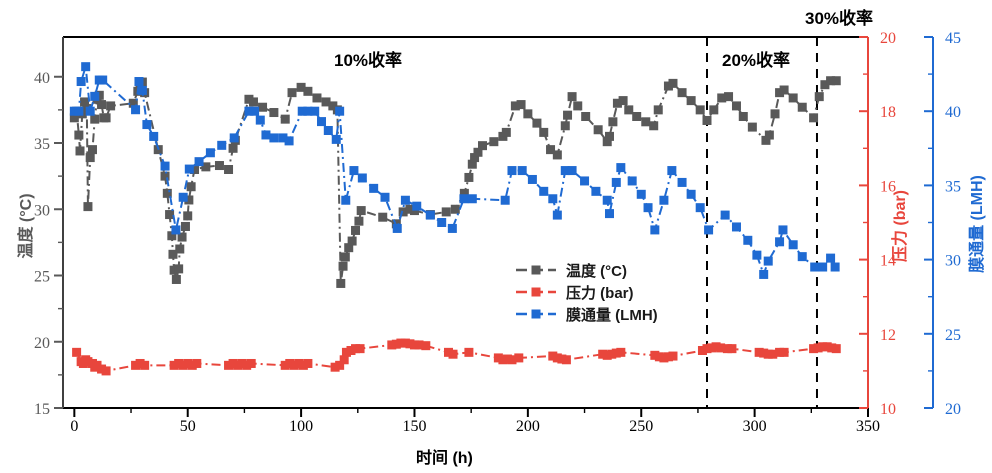  I want to click on tick-label: 18, so click(888, 112).